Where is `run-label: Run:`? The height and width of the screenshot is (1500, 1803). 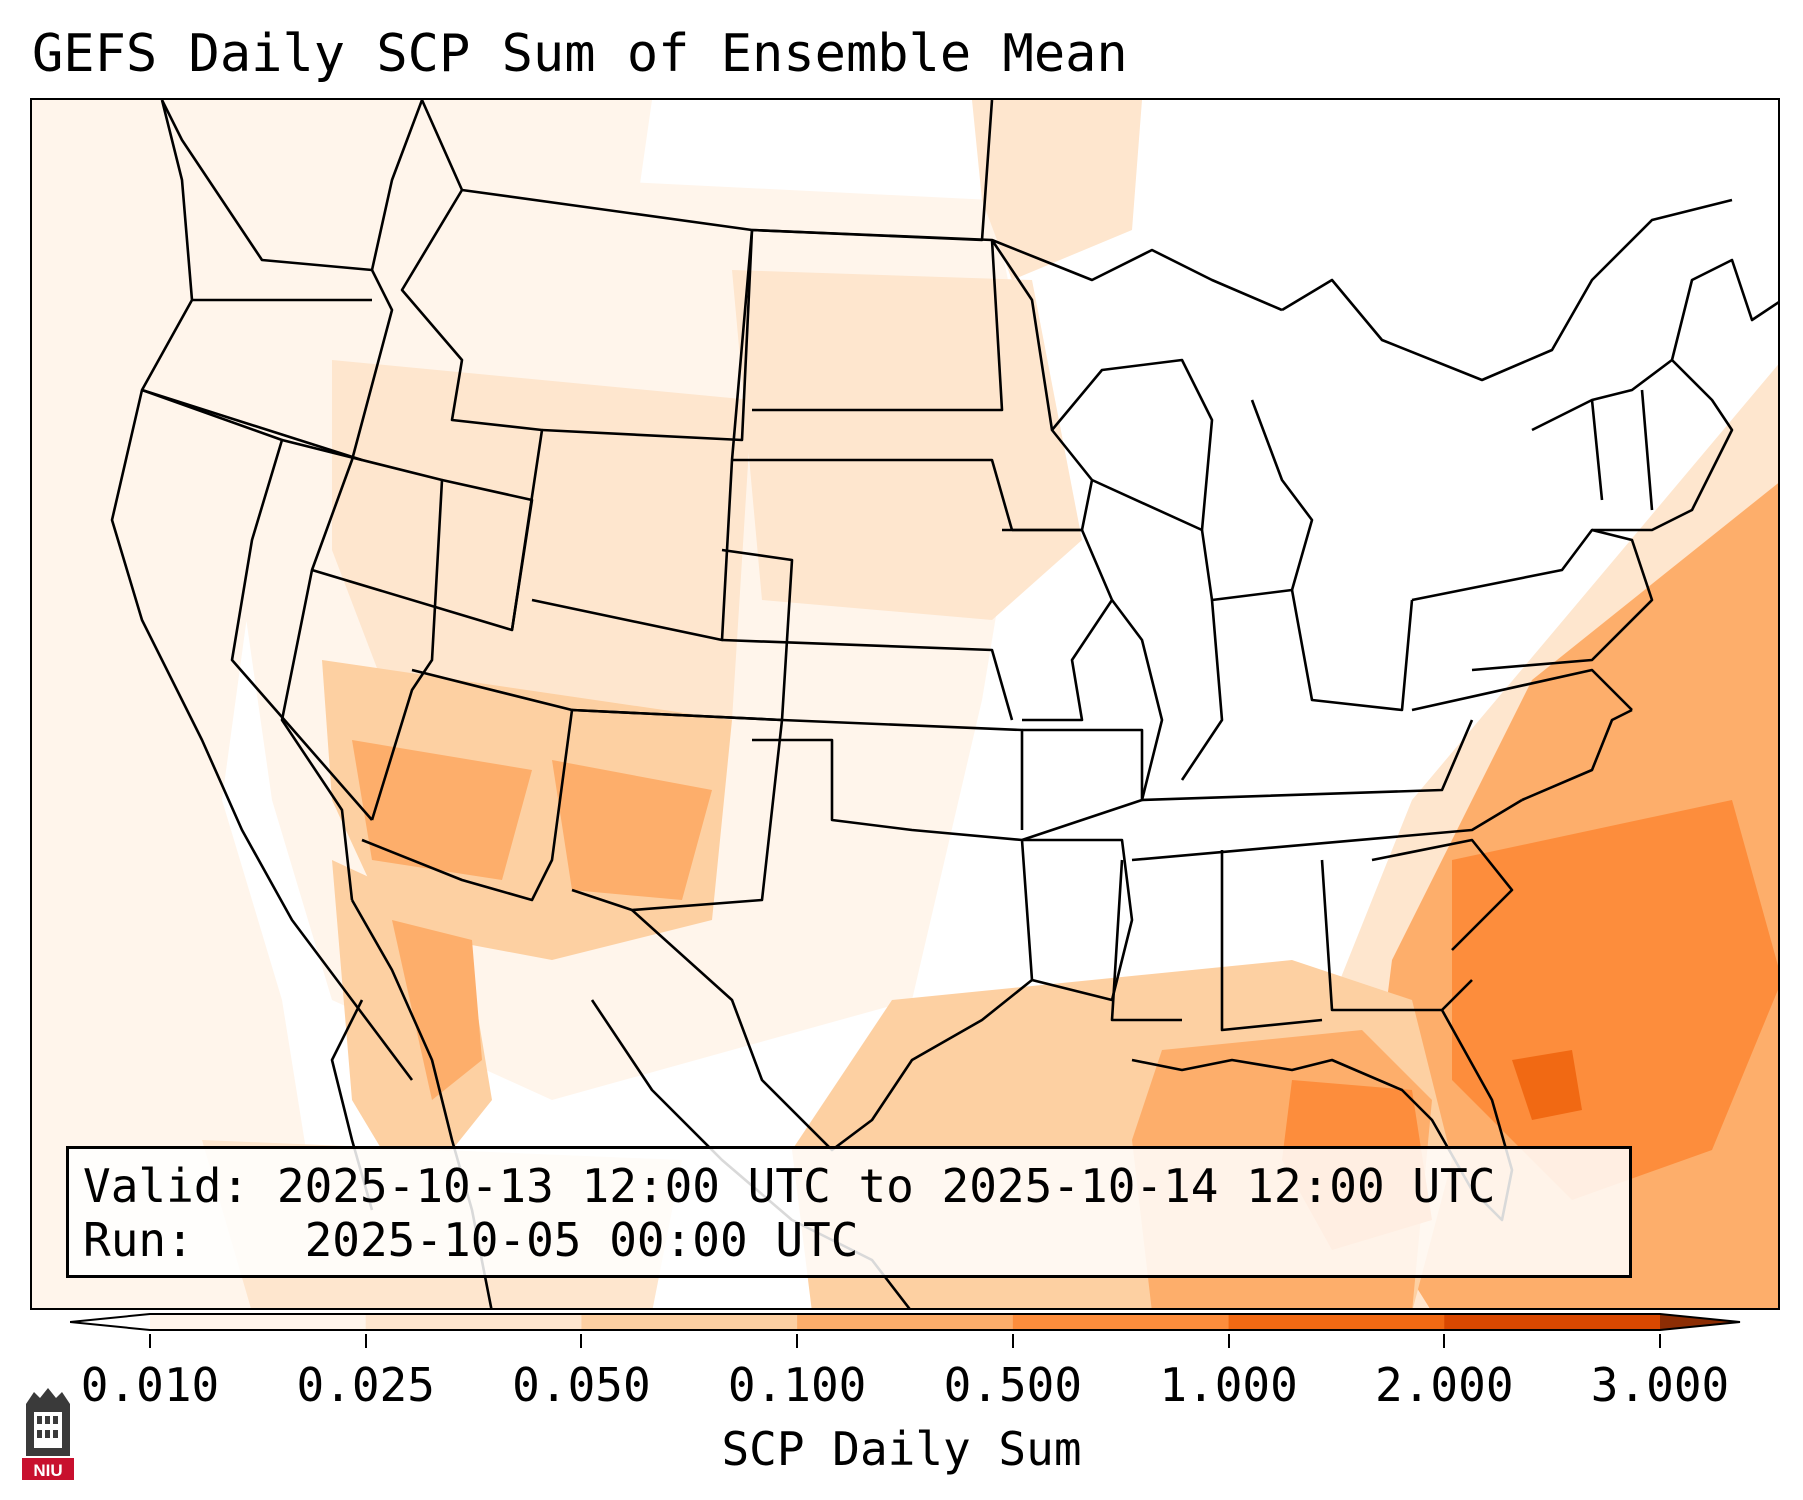 run-label: Run: is located at coordinates (138, 1240).